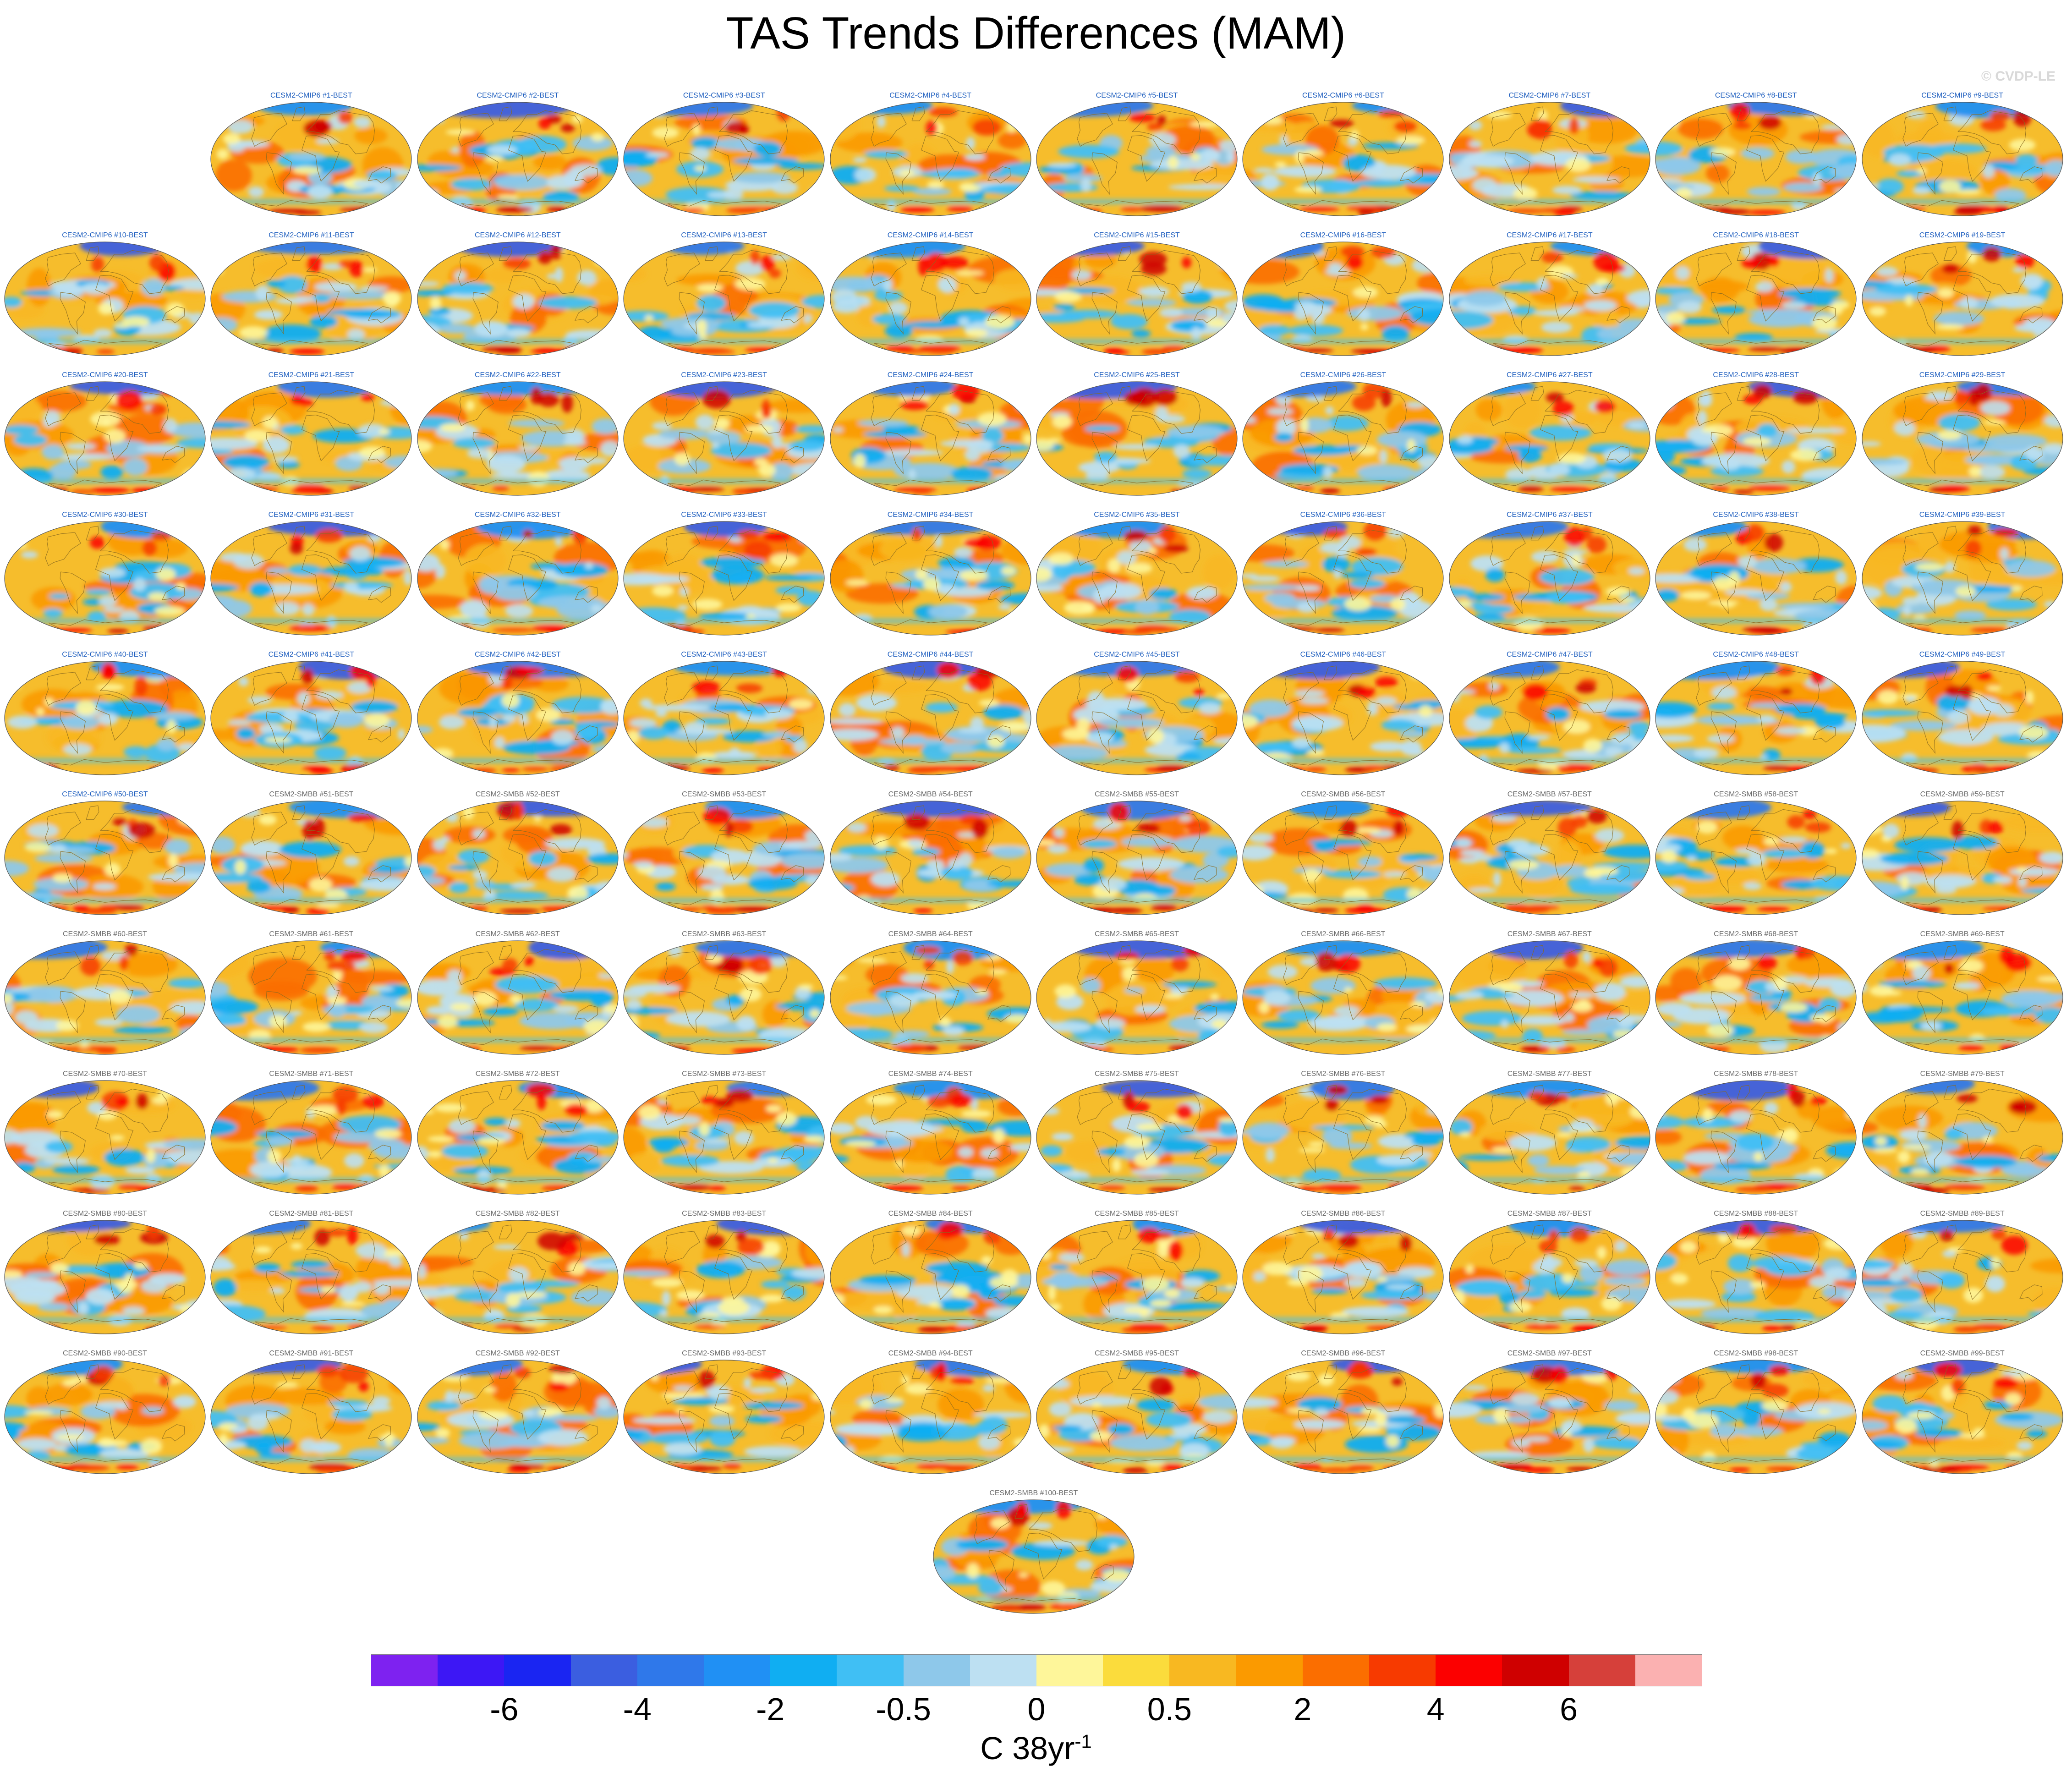 This screenshot has width=2072, height=1783. What do you see at coordinates (1550, 934) in the screenshot?
I see `panel-label: CESM2-SMBB #67-BEST` at bounding box center [1550, 934].